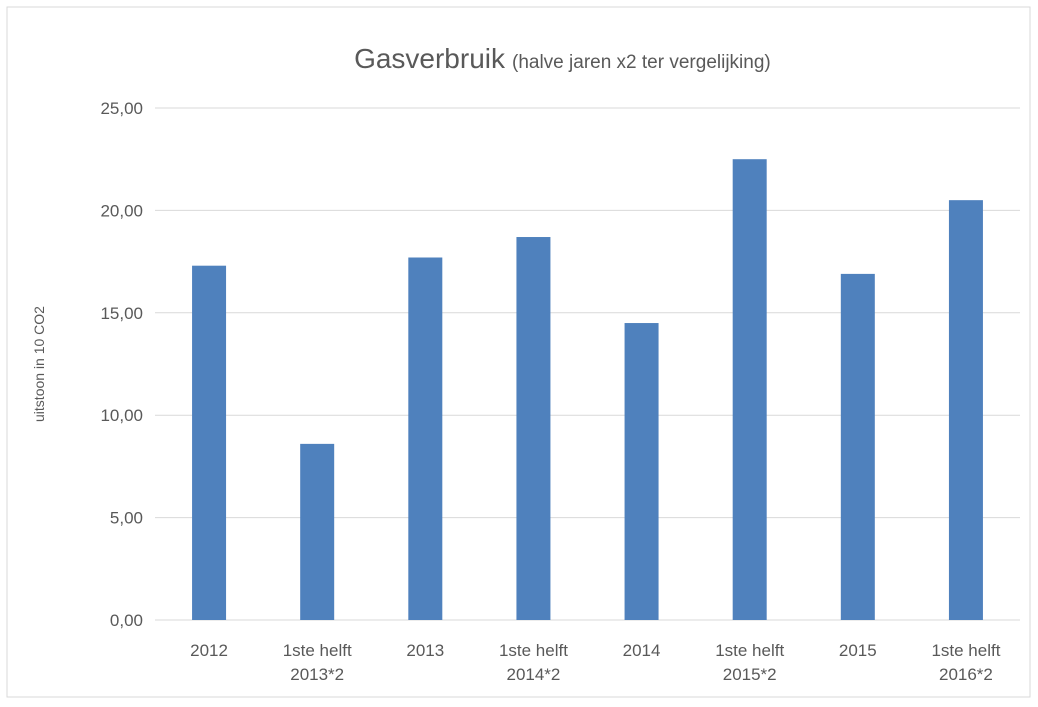  What do you see at coordinates (749, 662) in the screenshot?
I see `x-tick-label: 1ste helft 2015*2` at bounding box center [749, 662].